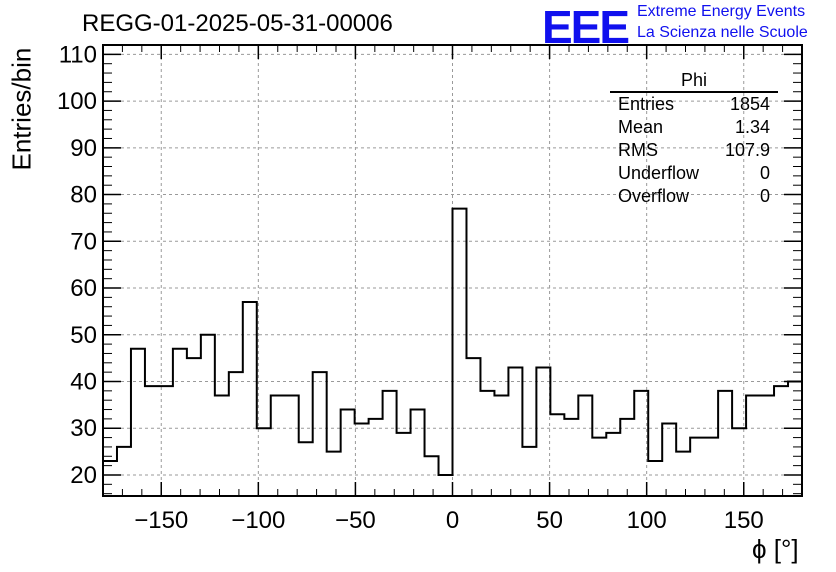 The image size is (836, 572). What do you see at coordinates (722, 32) in the screenshot?
I see `logo-line-2: La Scienza nelle Scuole` at bounding box center [722, 32].